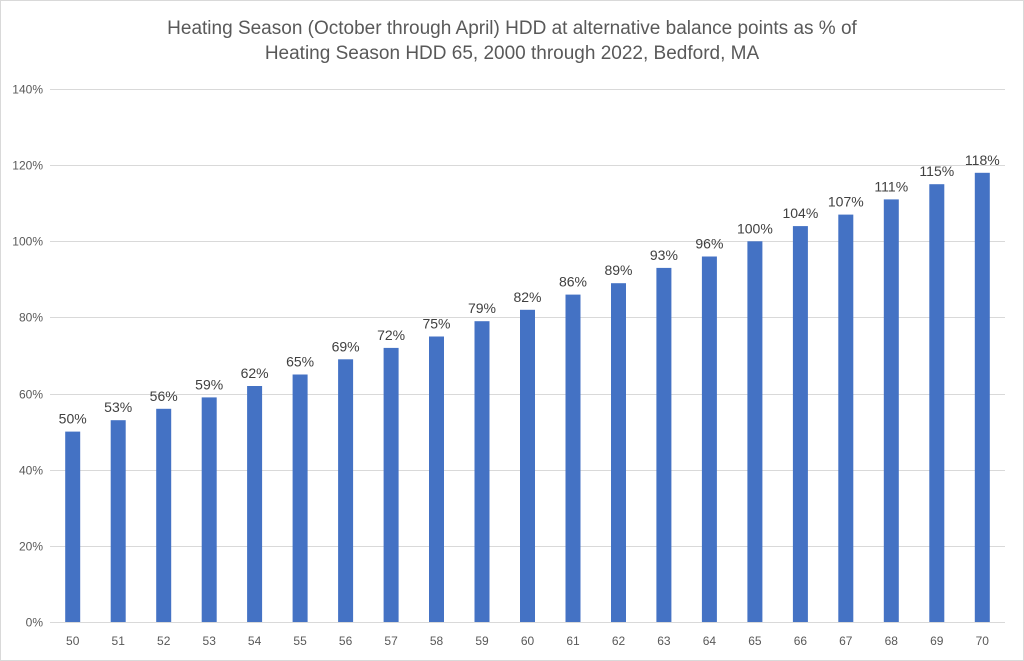 The width and height of the screenshot is (1024, 661). What do you see at coordinates (983, 641) in the screenshot?
I see `x-tick-label: 70` at bounding box center [983, 641].